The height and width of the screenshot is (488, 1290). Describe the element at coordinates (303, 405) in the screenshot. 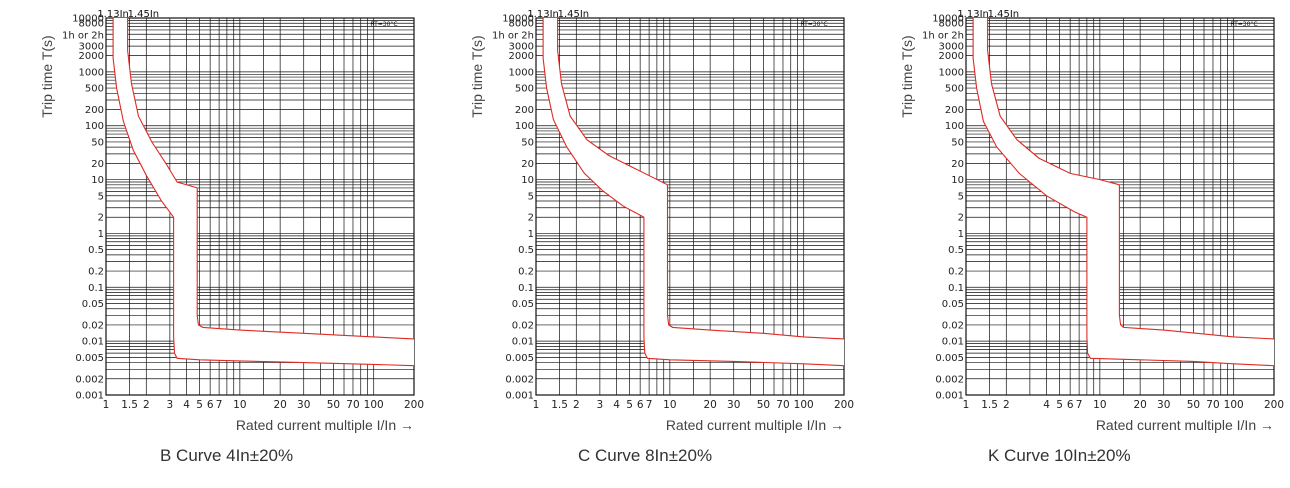

I see `x-tick-label: 30` at that location.